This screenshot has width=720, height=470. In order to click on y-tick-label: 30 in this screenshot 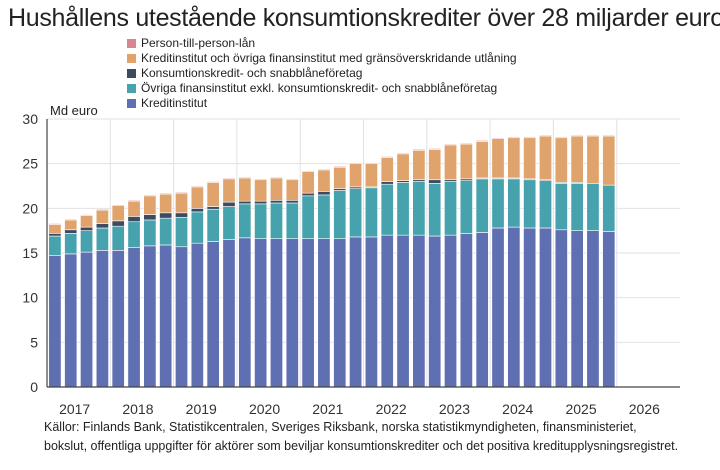, I will do `click(30, 119)`.